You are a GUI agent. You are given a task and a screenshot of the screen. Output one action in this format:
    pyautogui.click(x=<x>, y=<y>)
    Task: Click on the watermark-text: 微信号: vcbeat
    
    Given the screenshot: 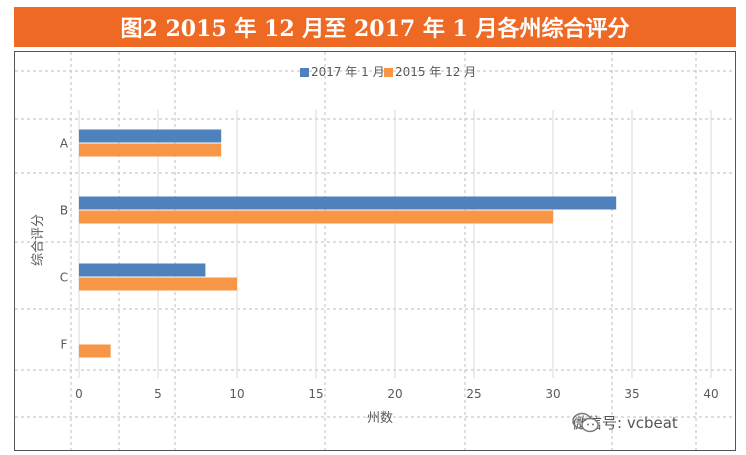 What is the action you would take?
    pyautogui.click(x=625, y=423)
    